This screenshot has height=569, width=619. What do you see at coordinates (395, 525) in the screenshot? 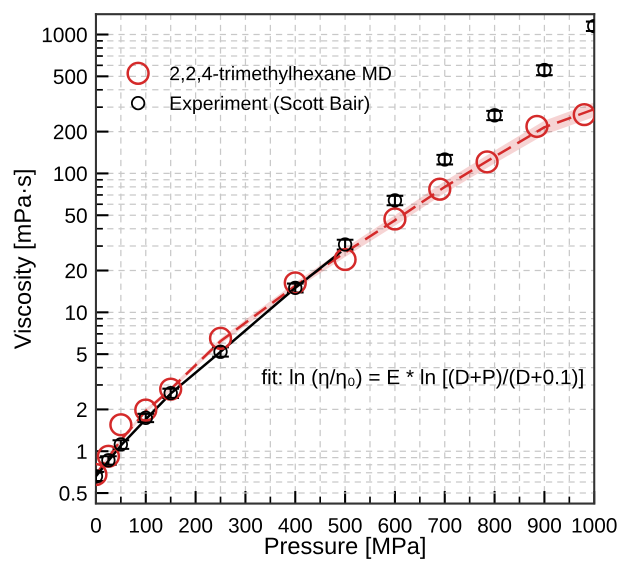
I see `x-tick-label: 600` at bounding box center [395, 525].